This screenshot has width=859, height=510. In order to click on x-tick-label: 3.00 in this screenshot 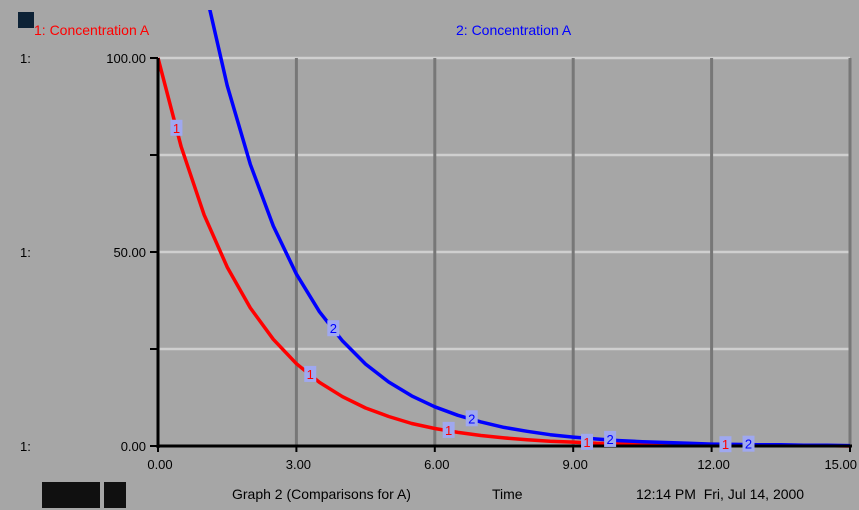, I will do `click(298, 464)`.